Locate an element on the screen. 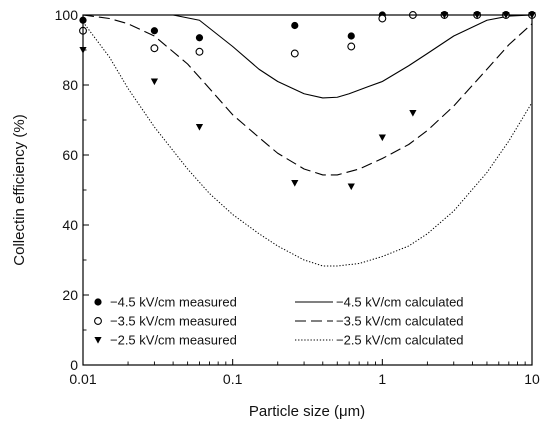  y-axis-title: Collectin efficiency (%) is located at coordinates (19, 189).